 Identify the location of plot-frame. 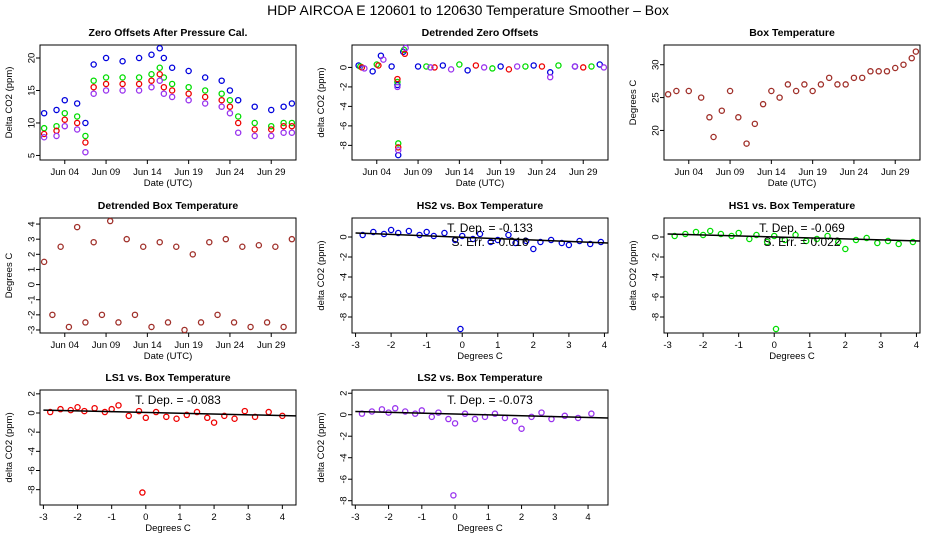
(792, 275).